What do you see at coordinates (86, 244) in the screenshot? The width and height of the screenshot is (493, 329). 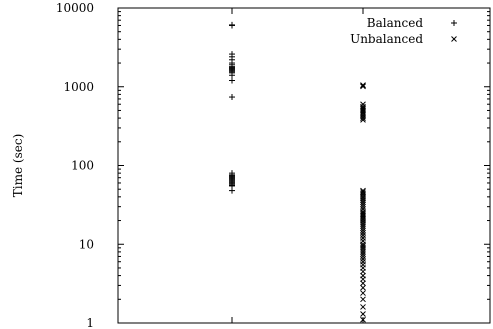 I see `y-tick-label: 10` at bounding box center [86, 244].